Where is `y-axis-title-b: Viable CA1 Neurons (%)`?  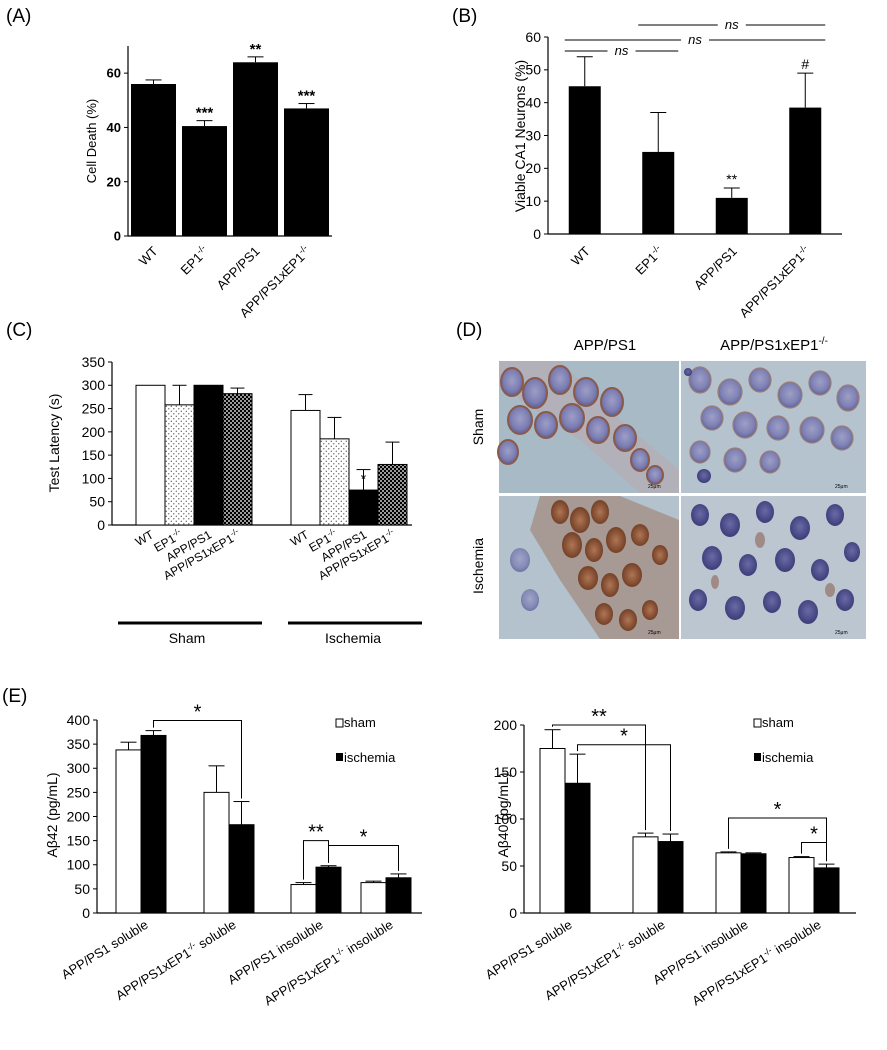 y-axis-title-b: Viable CA1 Neurons (%) is located at coordinates (520, 136).